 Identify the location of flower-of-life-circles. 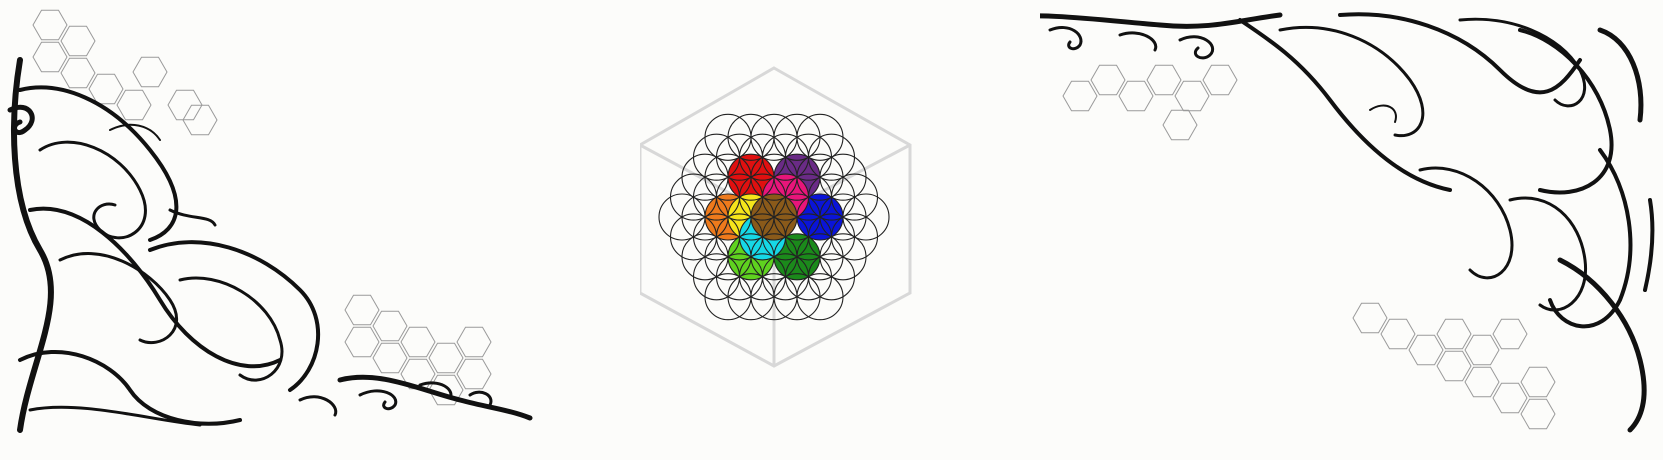
(774, 217).